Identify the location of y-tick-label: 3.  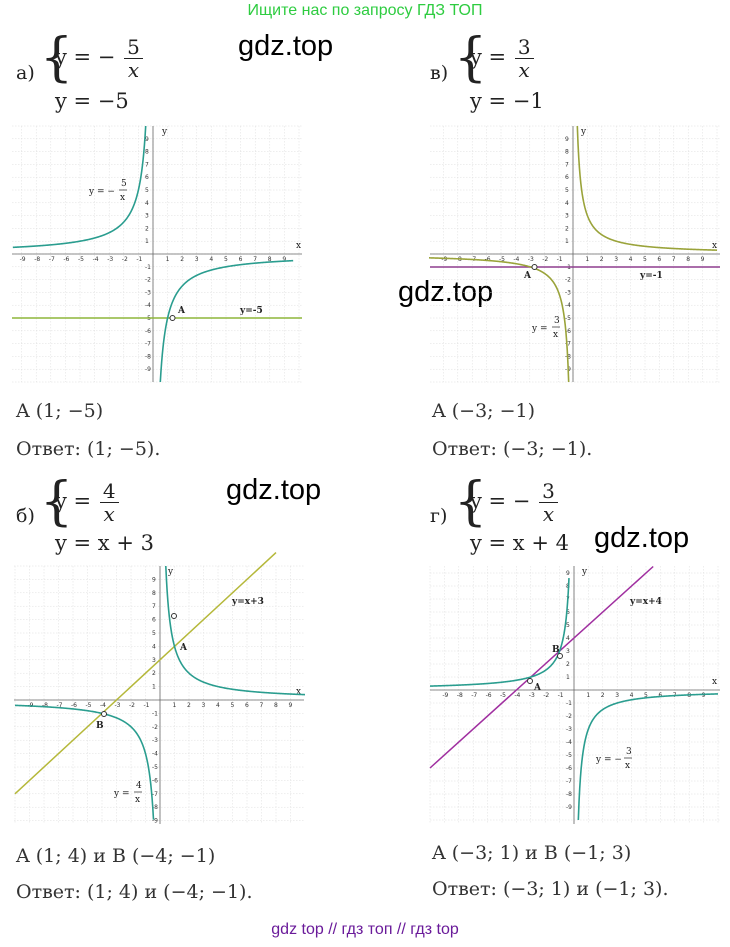
(147, 216).